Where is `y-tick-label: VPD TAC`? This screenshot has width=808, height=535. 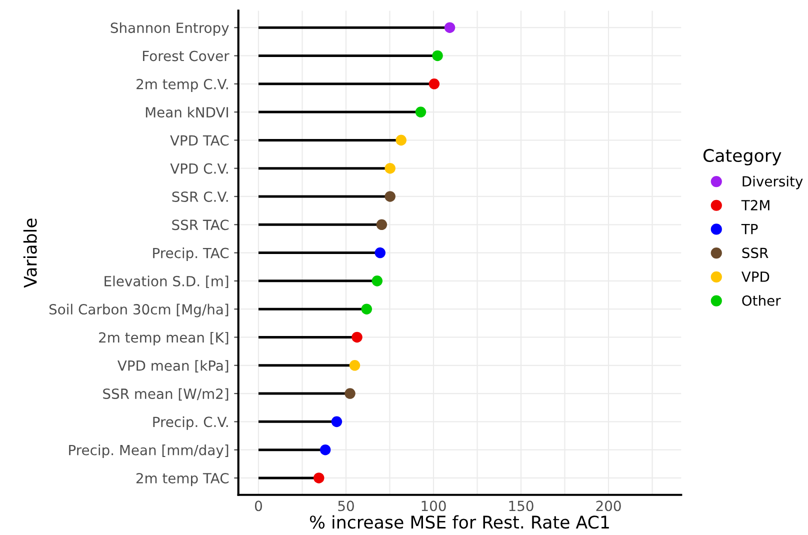
y-tick-label: VPD TAC is located at coordinates (199, 140).